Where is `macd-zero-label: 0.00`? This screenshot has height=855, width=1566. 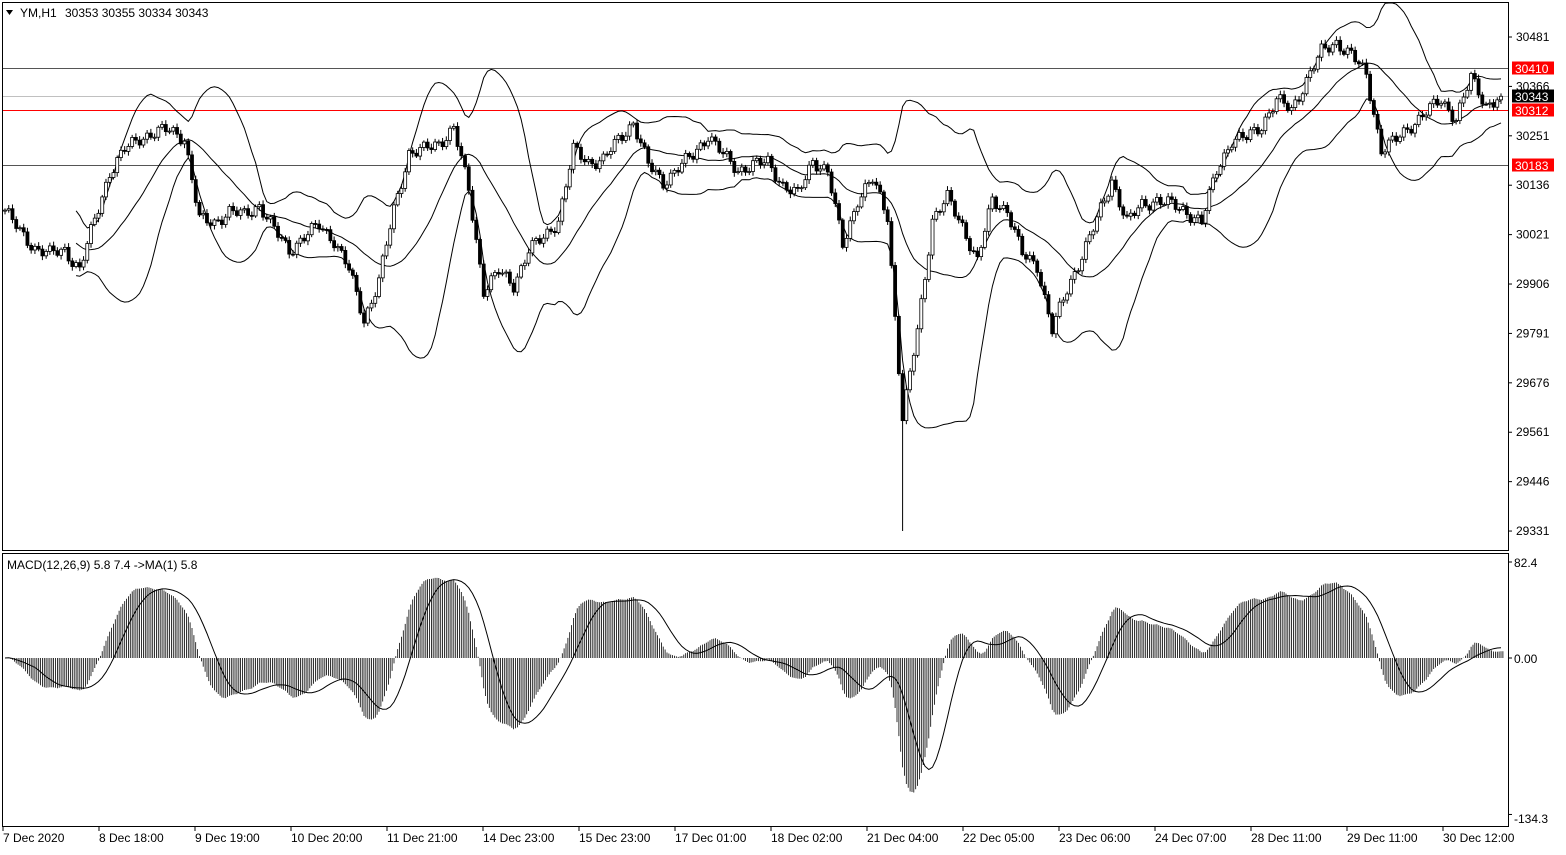
macd-zero-label: 0.00 is located at coordinates (1526, 659).